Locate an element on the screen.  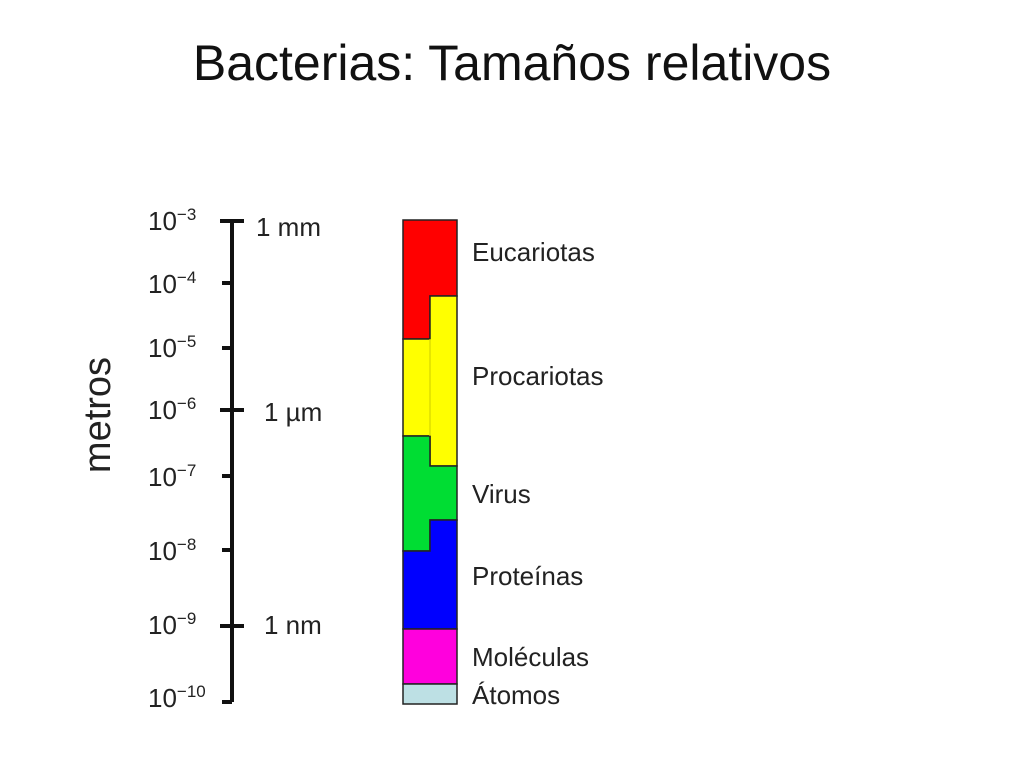
label-moleculas: Moléculas is located at coordinates (530, 657).